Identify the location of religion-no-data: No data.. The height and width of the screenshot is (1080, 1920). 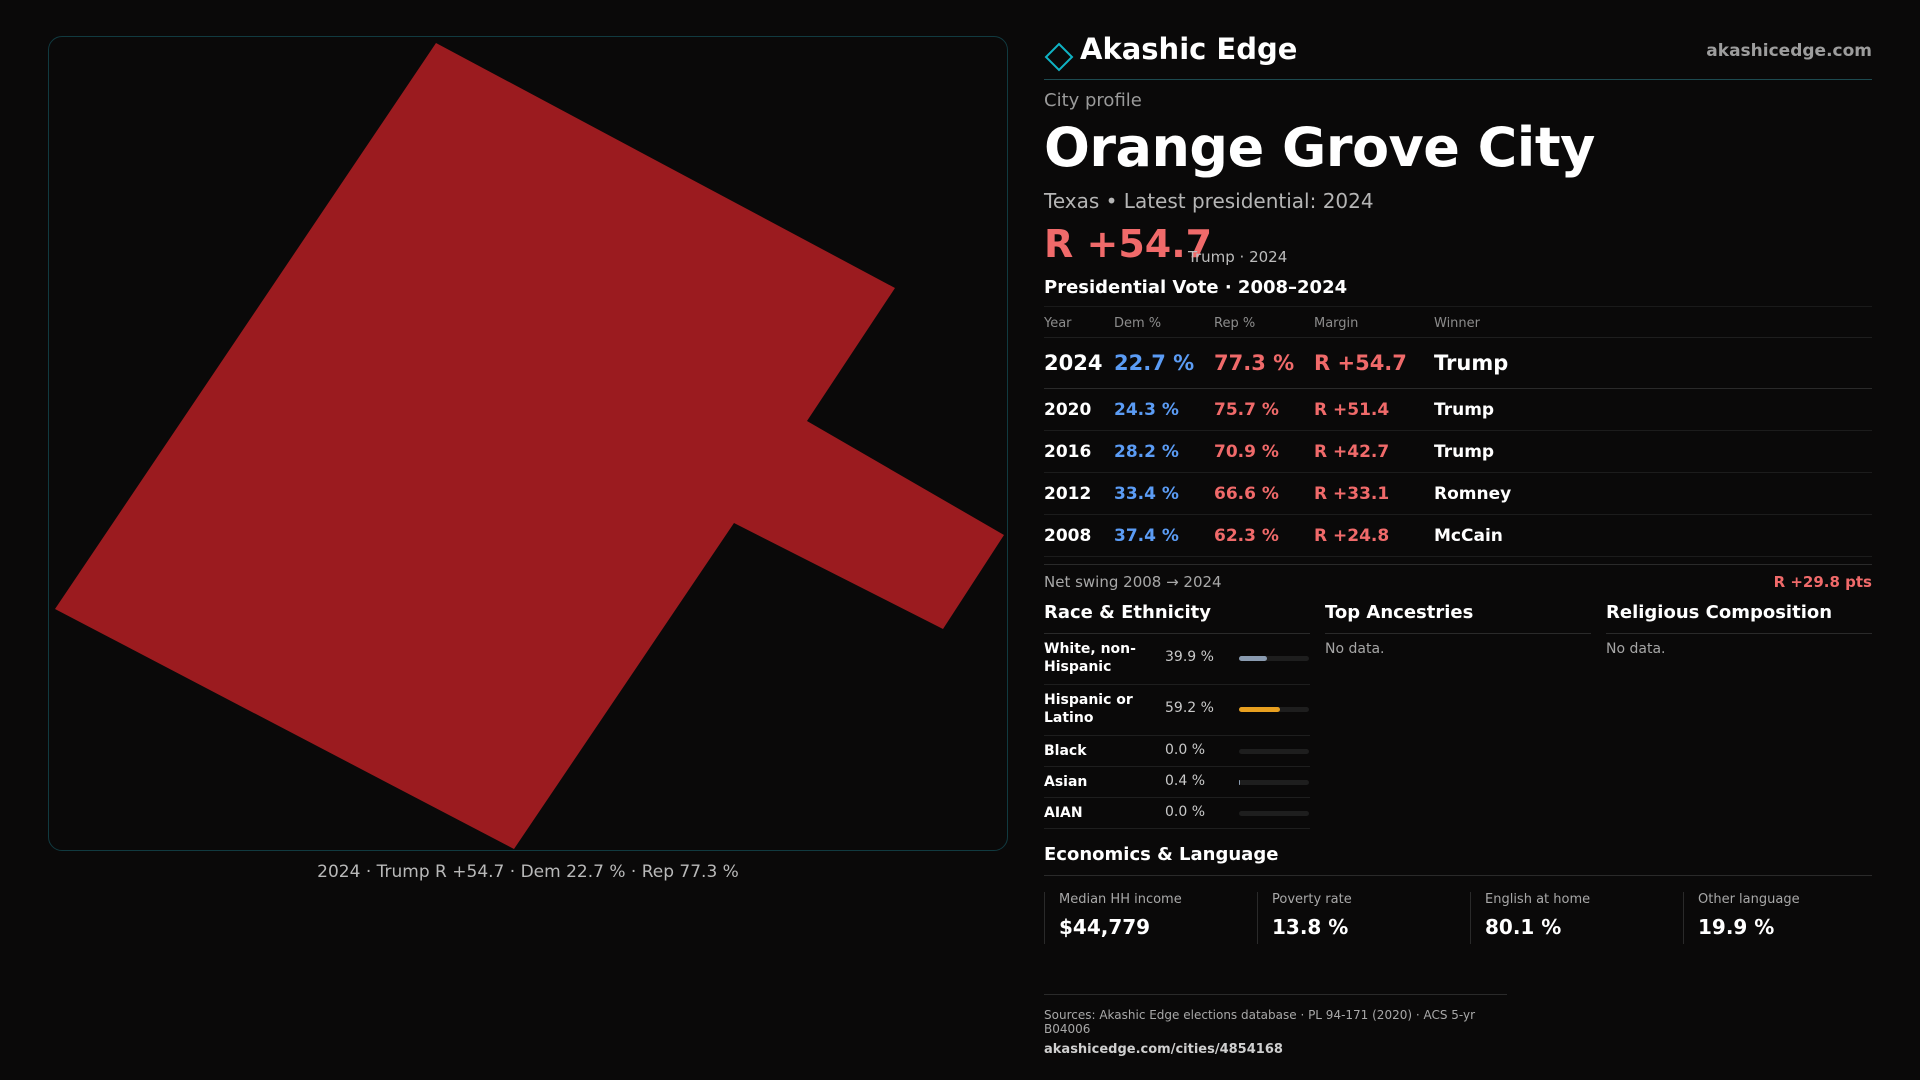
(1636, 649).